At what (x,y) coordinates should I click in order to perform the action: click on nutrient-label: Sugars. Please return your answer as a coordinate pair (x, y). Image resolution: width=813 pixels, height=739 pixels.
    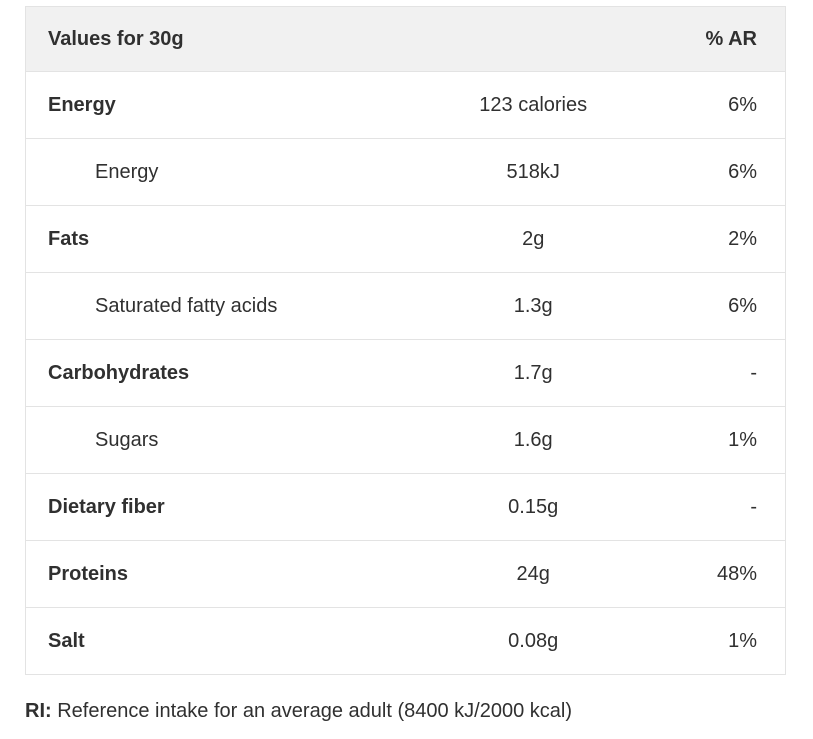
    Looking at the image, I should click on (218, 440).